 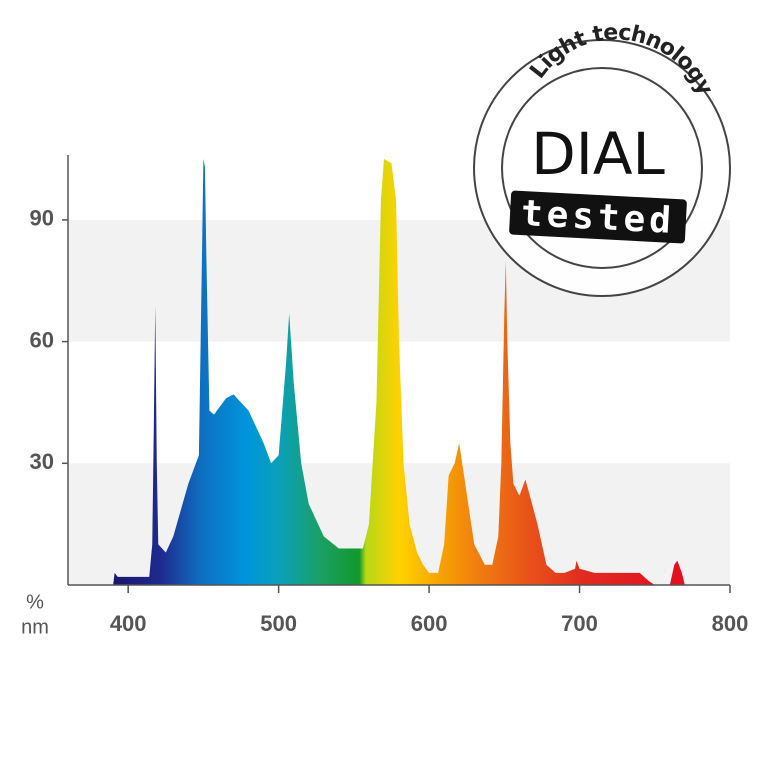 I want to click on badge-stamp: tested, so click(x=598, y=217).